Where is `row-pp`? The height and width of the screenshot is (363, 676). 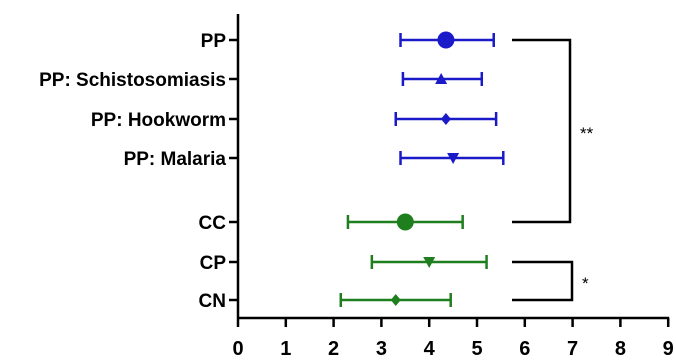 row-pp is located at coordinates (447, 40).